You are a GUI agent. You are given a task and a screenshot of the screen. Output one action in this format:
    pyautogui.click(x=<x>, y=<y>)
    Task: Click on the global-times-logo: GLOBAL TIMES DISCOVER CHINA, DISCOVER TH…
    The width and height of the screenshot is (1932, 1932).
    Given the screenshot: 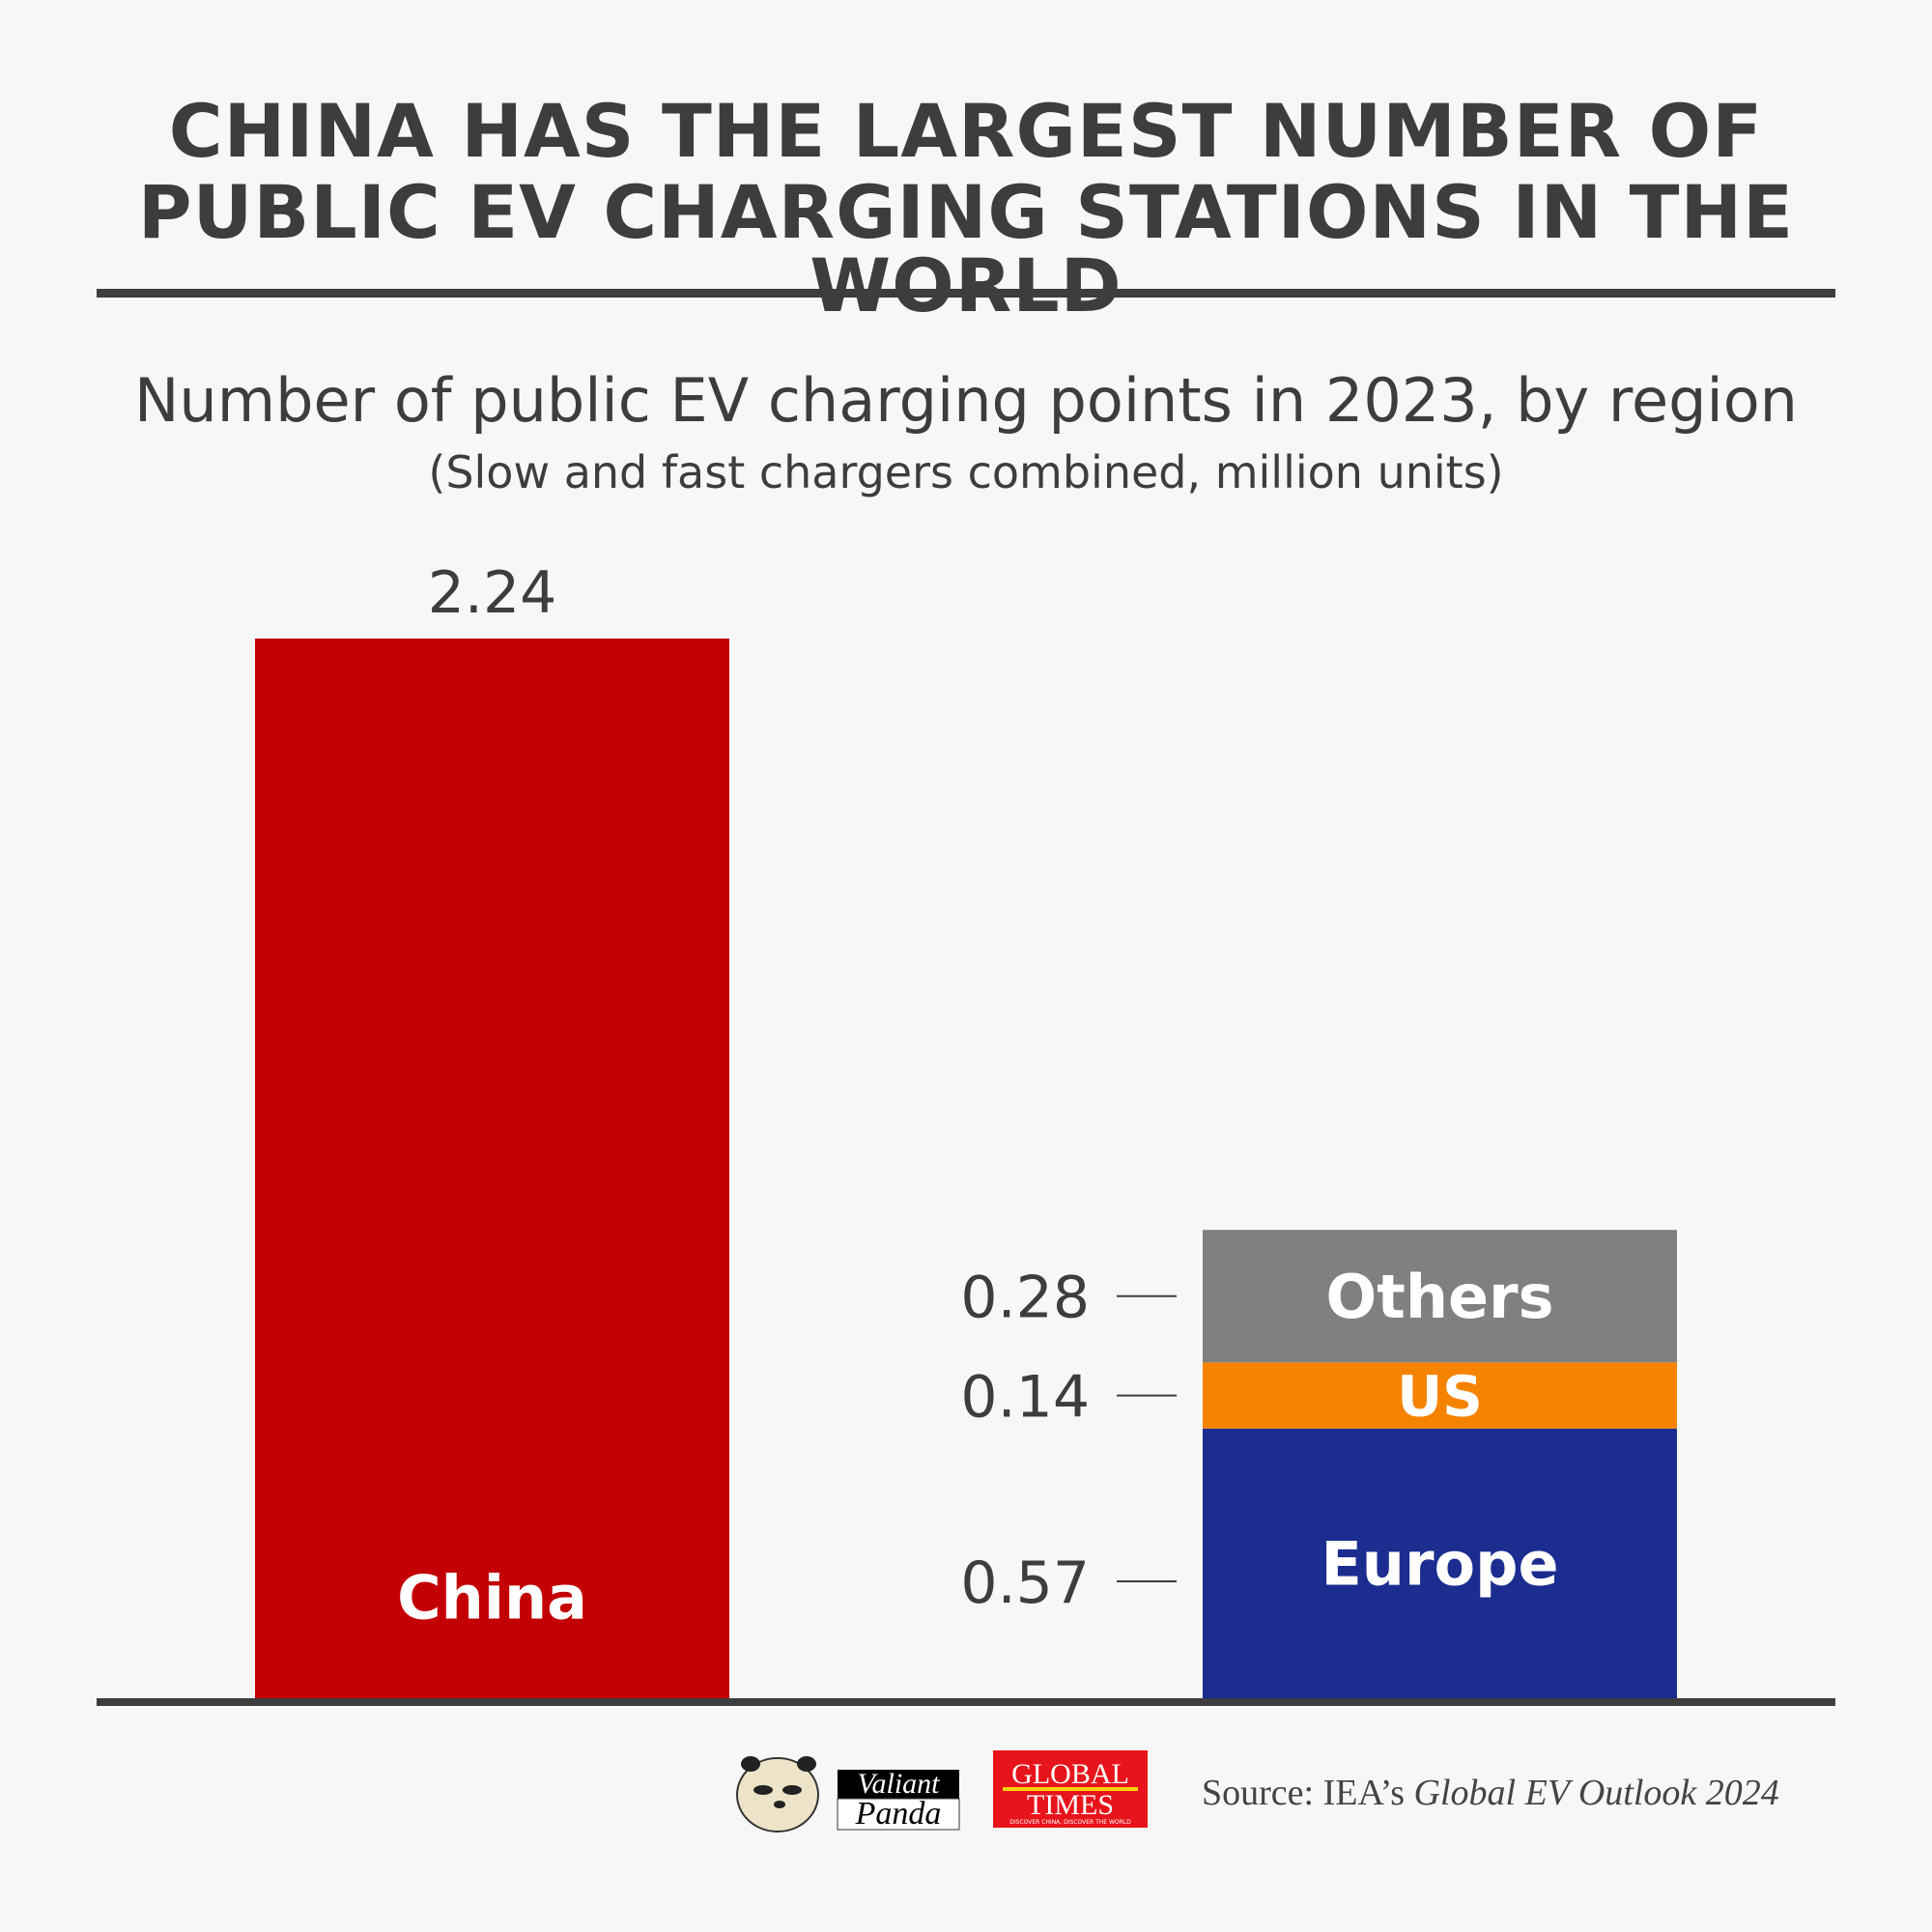 What is the action you would take?
    pyautogui.click(x=1070, y=1789)
    